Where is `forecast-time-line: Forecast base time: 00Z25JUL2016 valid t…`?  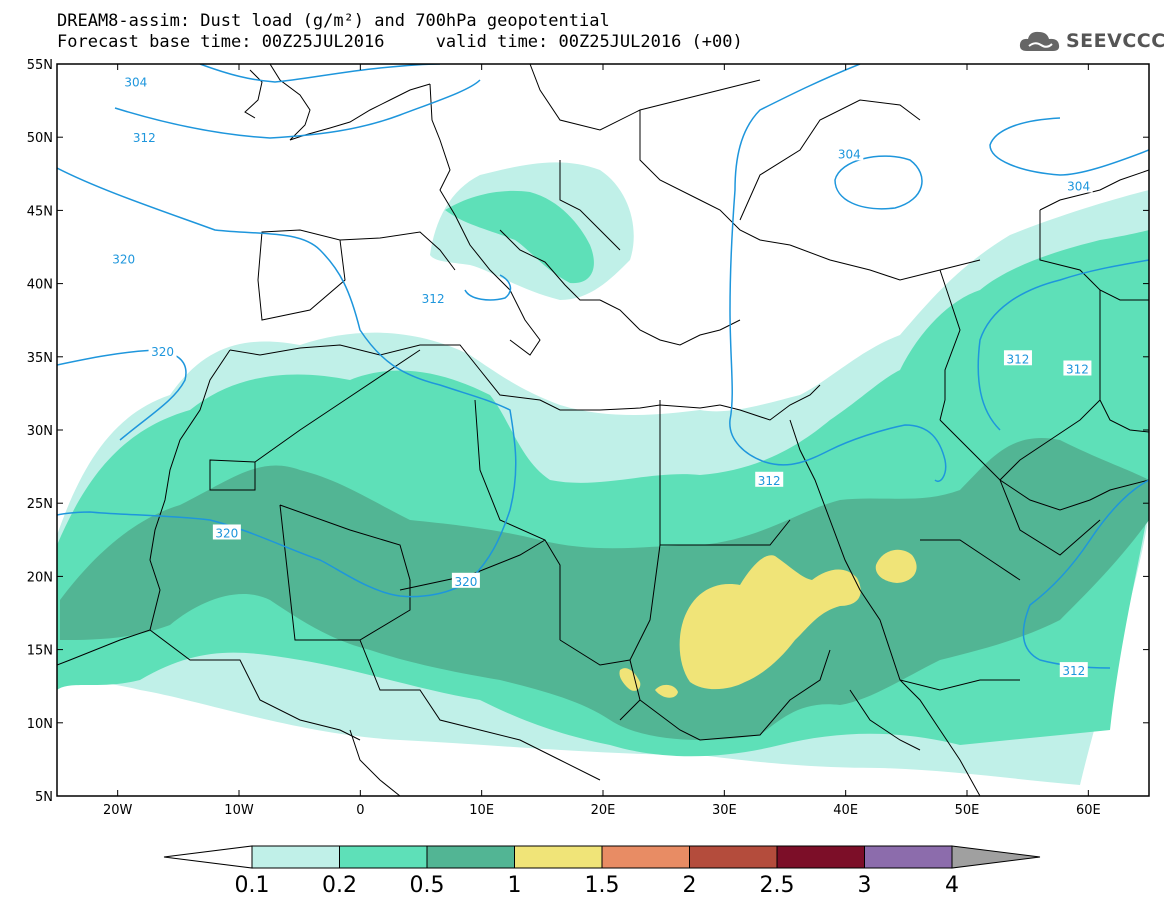 forecast-time-line: Forecast base time: 00Z25JUL2016 valid t… is located at coordinates (400, 42).